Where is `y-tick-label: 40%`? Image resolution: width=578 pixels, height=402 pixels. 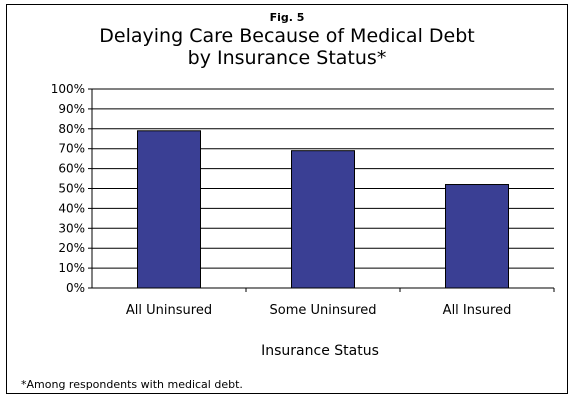
y-tick-label: 40% is located at coordinates (71, 208).